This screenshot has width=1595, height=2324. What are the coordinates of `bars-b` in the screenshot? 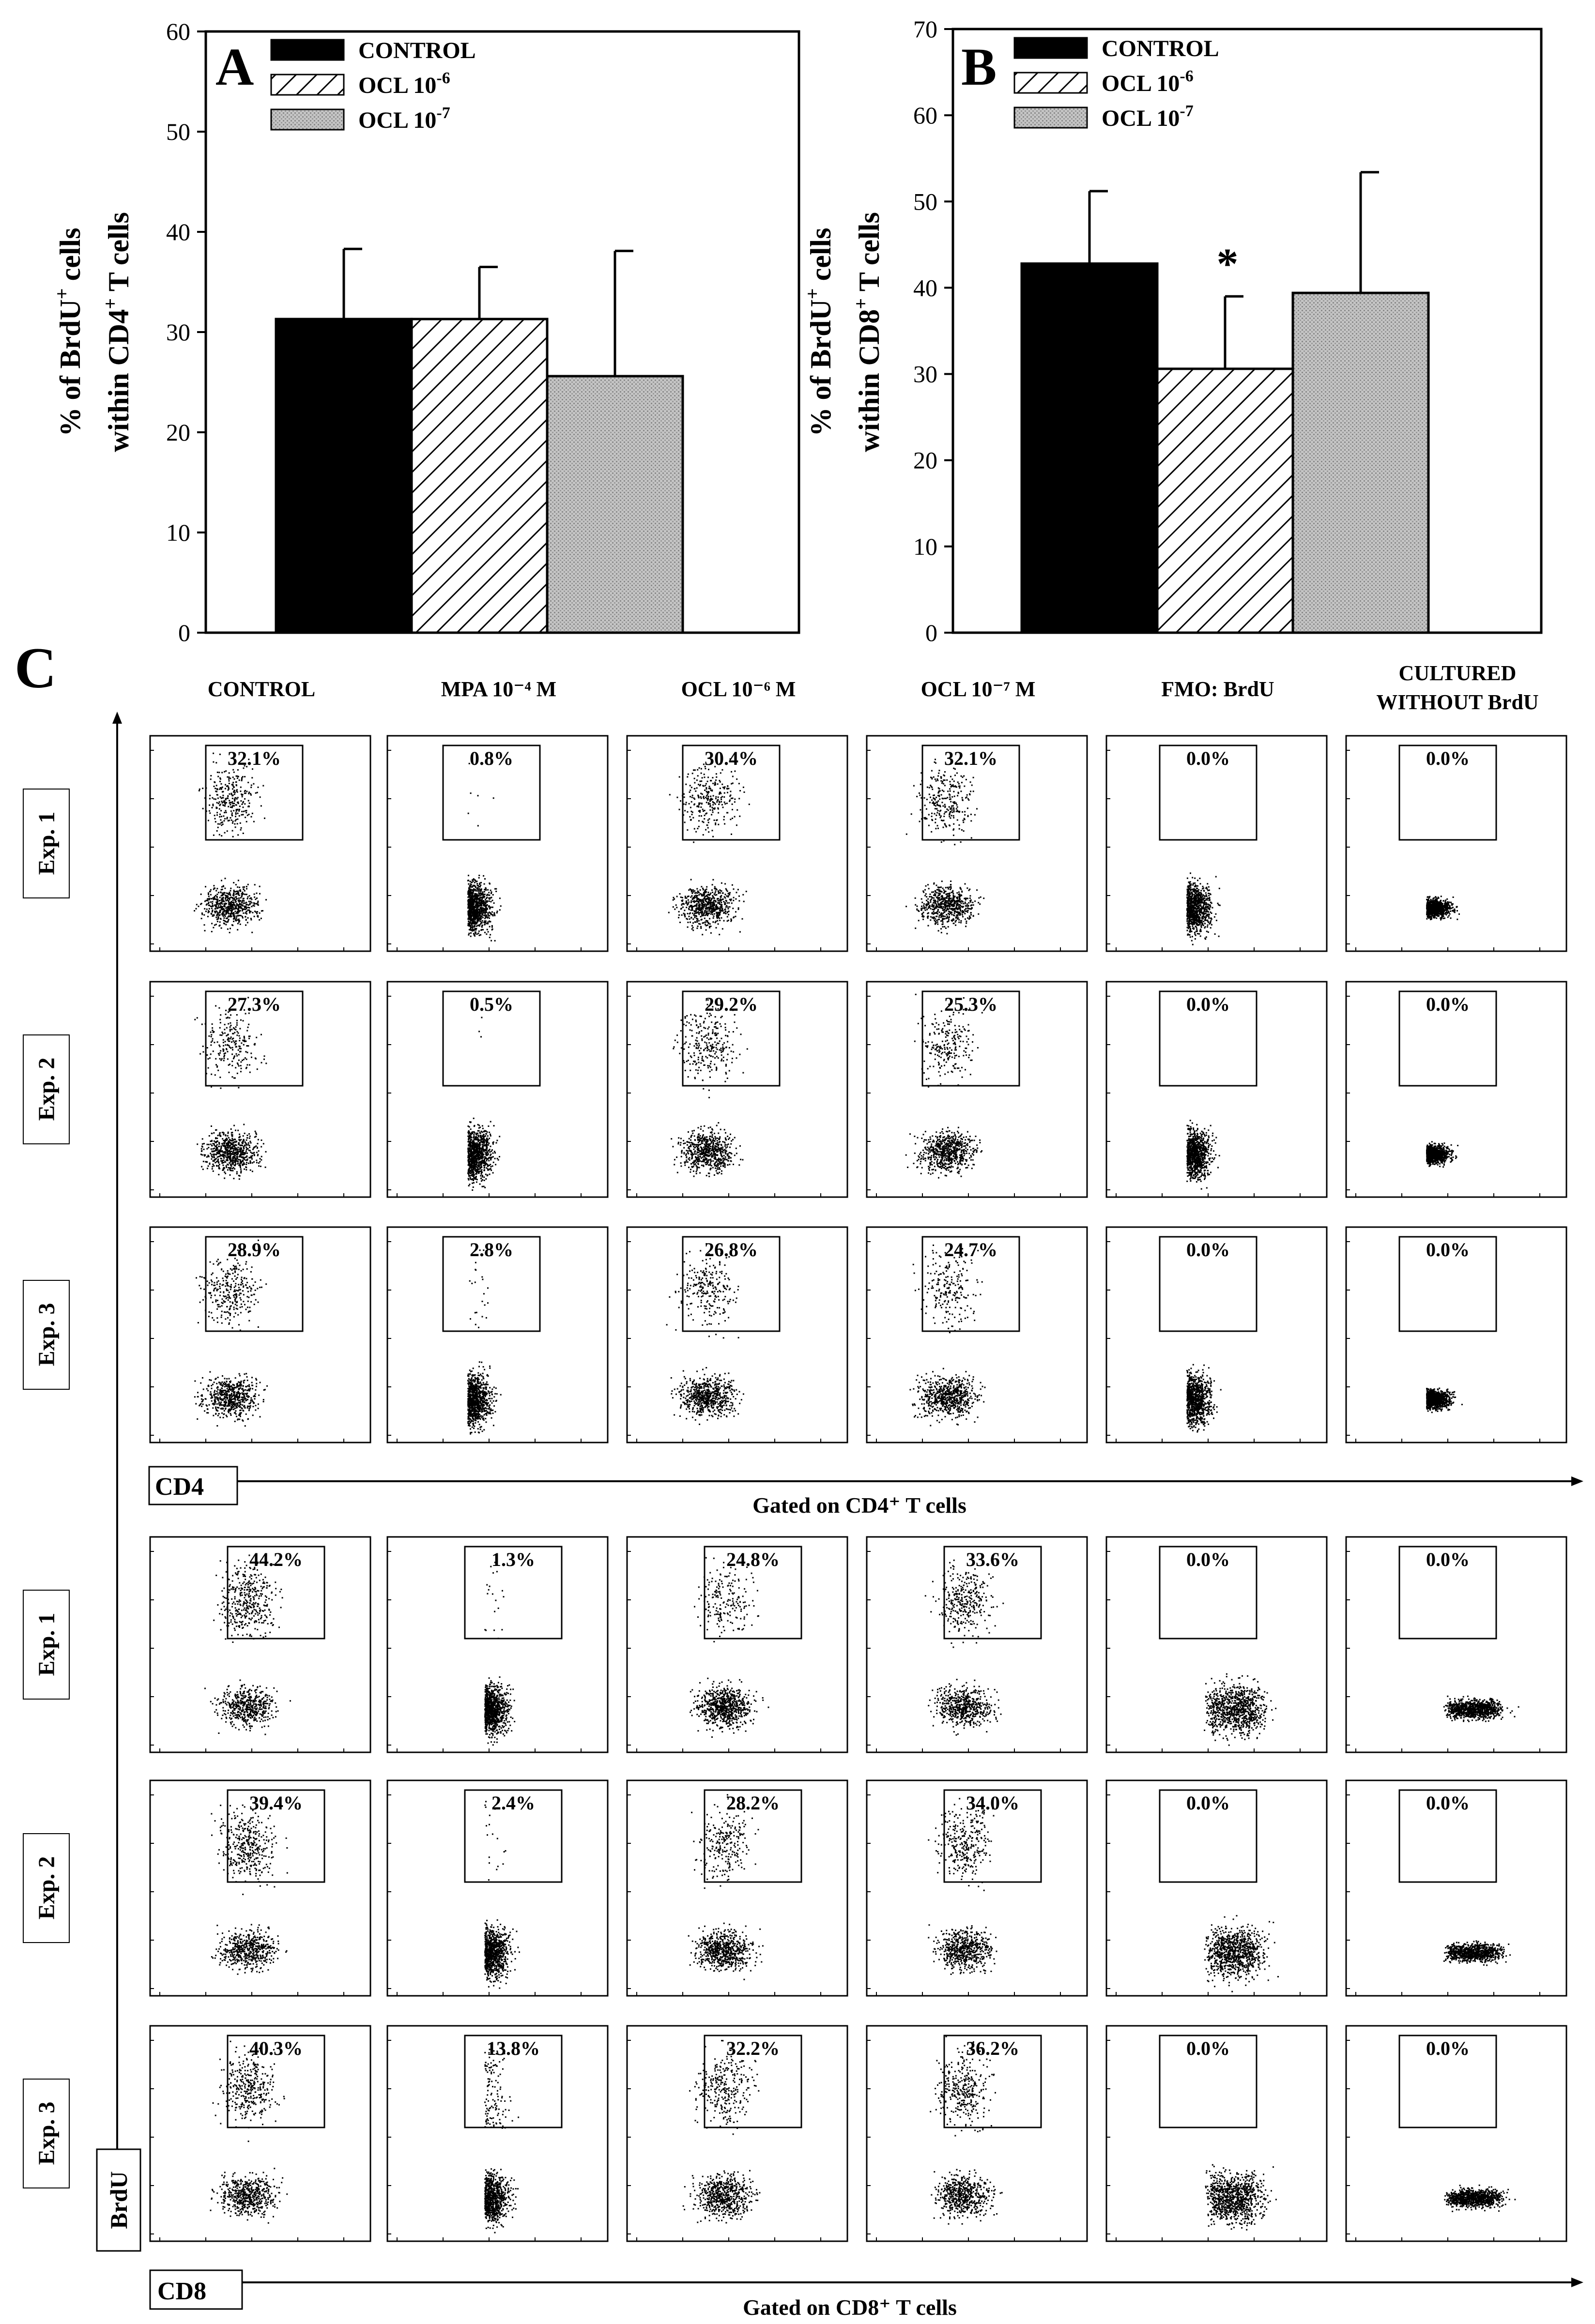 It's located at (1225, 402).